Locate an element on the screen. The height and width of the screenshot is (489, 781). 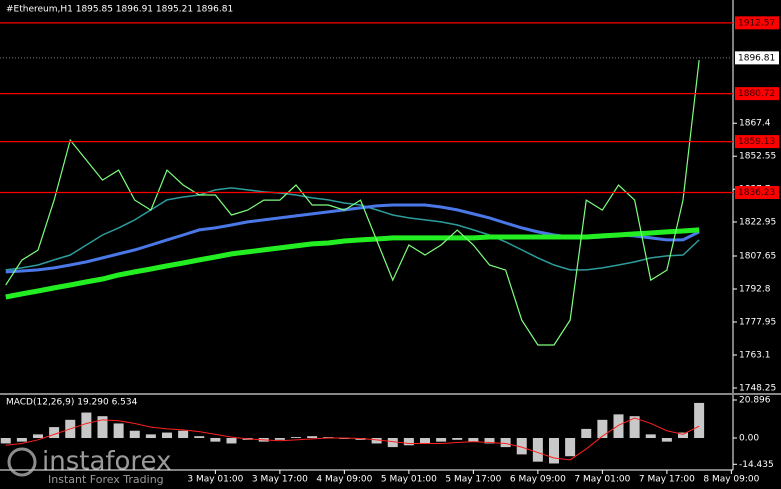
macd-title: MACD(12,26,9) 19.290 6.534 is located at coordinates (72, 403).